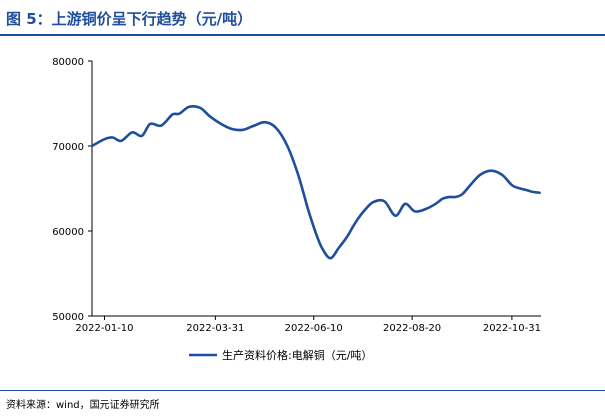 The height and width of the screenshot is (418, 605). Describe the element at coordinates (129, 19) in the screenshot. I see `figure-title: 图 5：上游铜价呈下行趋势（元/吨）` at that location.